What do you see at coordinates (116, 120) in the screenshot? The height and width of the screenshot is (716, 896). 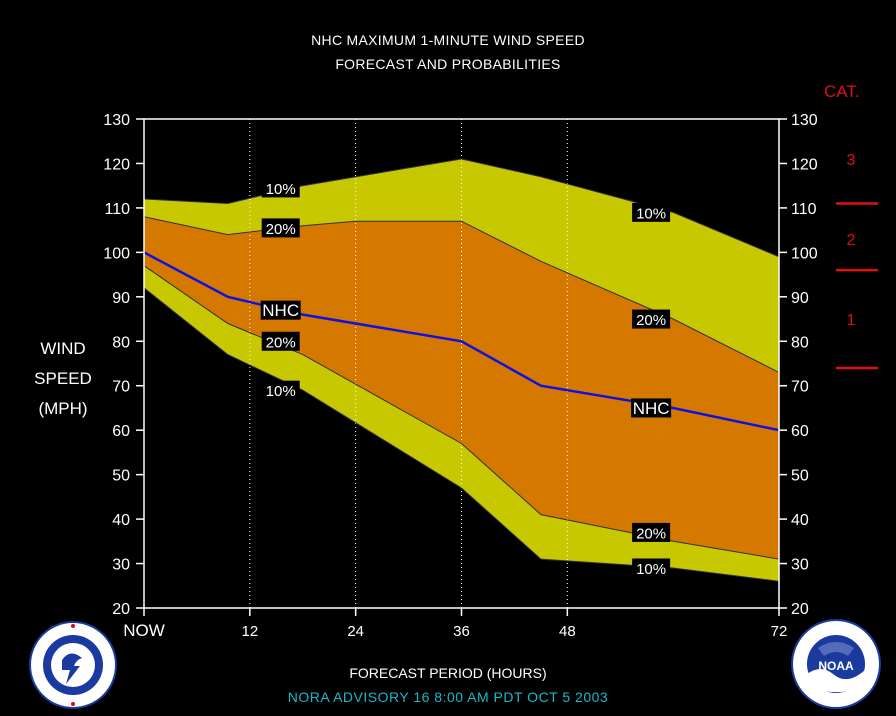 I see `y-tick-label-left-130: 130` at bounding box center [116, 120].